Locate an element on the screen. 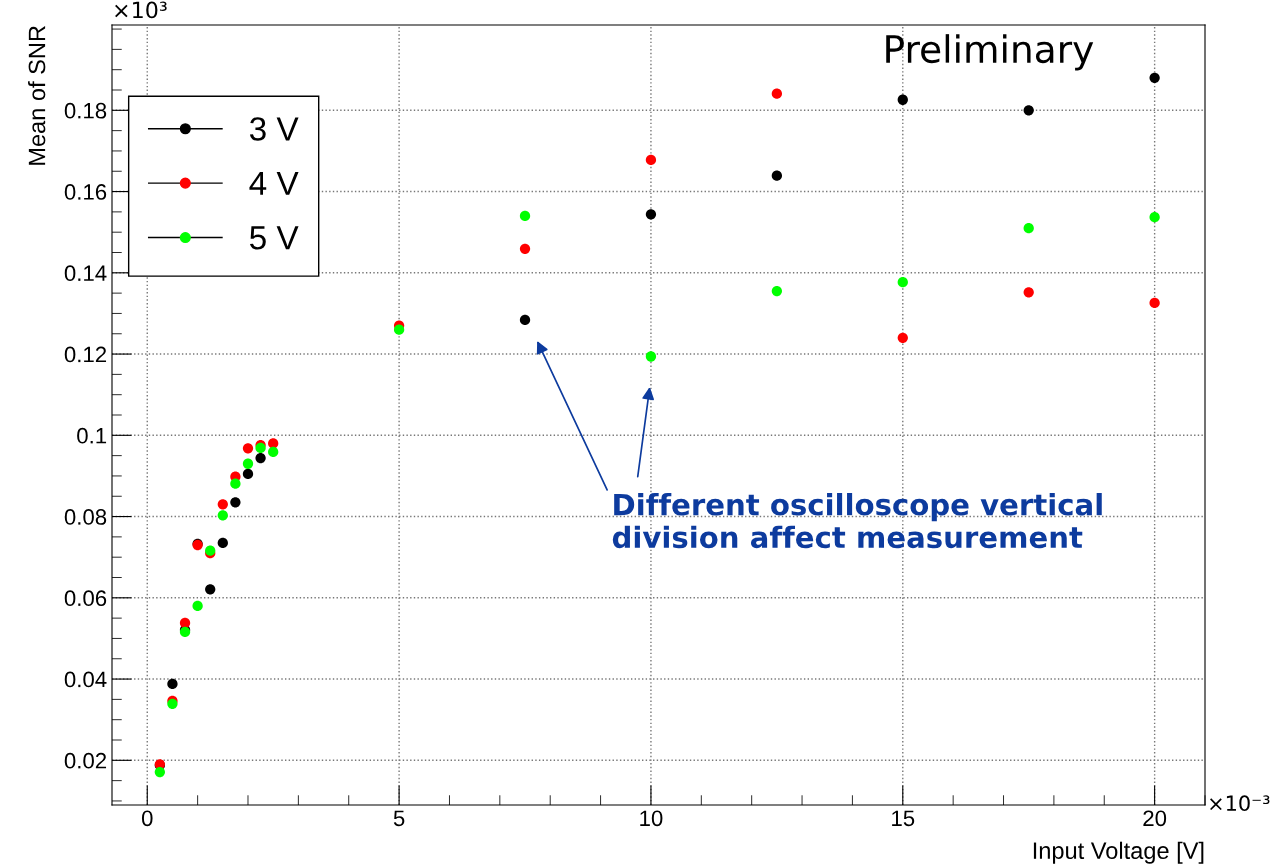 The width and height of the screenshot is (1281, 865). y-tick-label: 0.02 is located at coordinates (85, 760).